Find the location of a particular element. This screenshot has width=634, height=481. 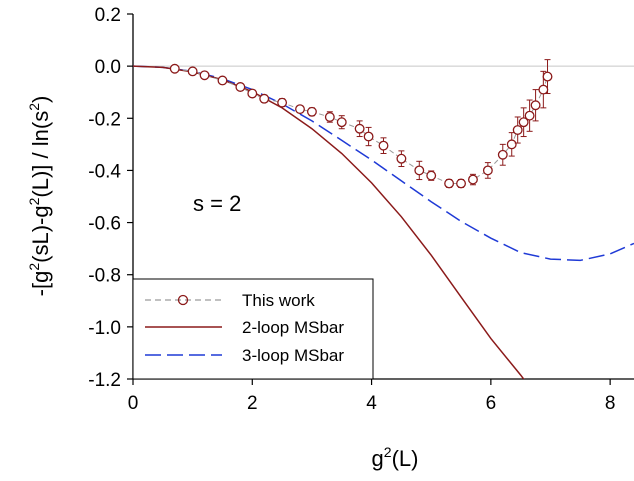

legend-entry-this-work: This work is located at coordinates (230, 300).